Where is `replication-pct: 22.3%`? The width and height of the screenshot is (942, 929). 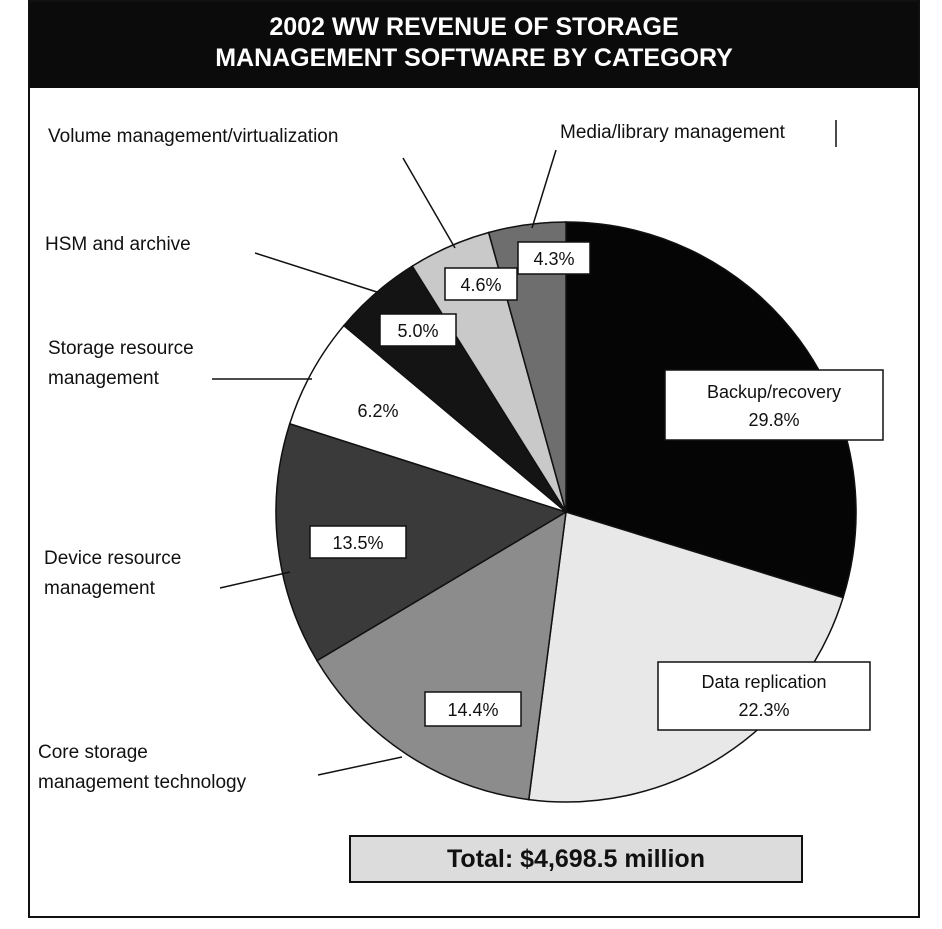 replication-pct: 22.3% is located at coordinates (763, 710).